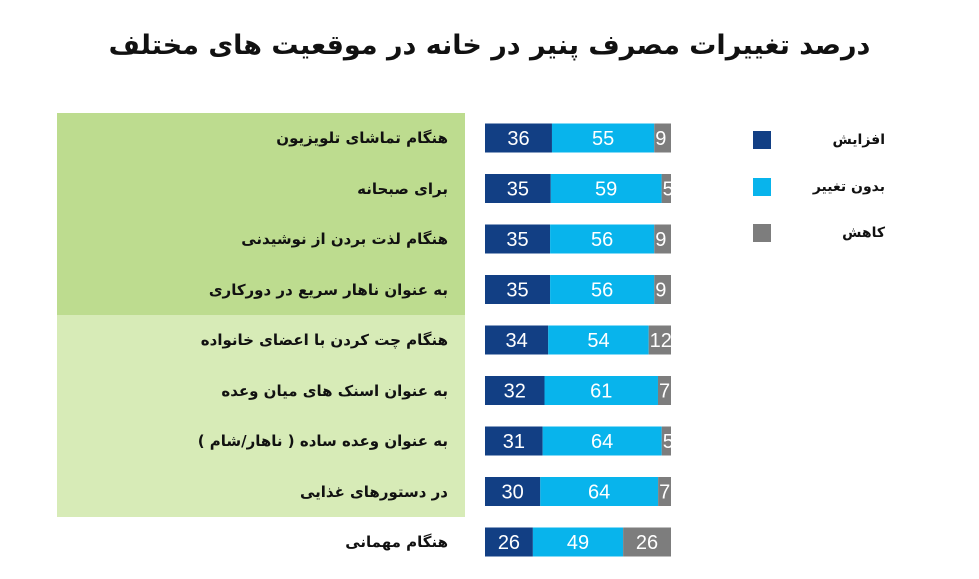  What do you see at coordinates (328, 289) in the screenshot?
I see `category-label: به عنوان ناهار سریع در دورکاری` at bounding box center [328, 289].